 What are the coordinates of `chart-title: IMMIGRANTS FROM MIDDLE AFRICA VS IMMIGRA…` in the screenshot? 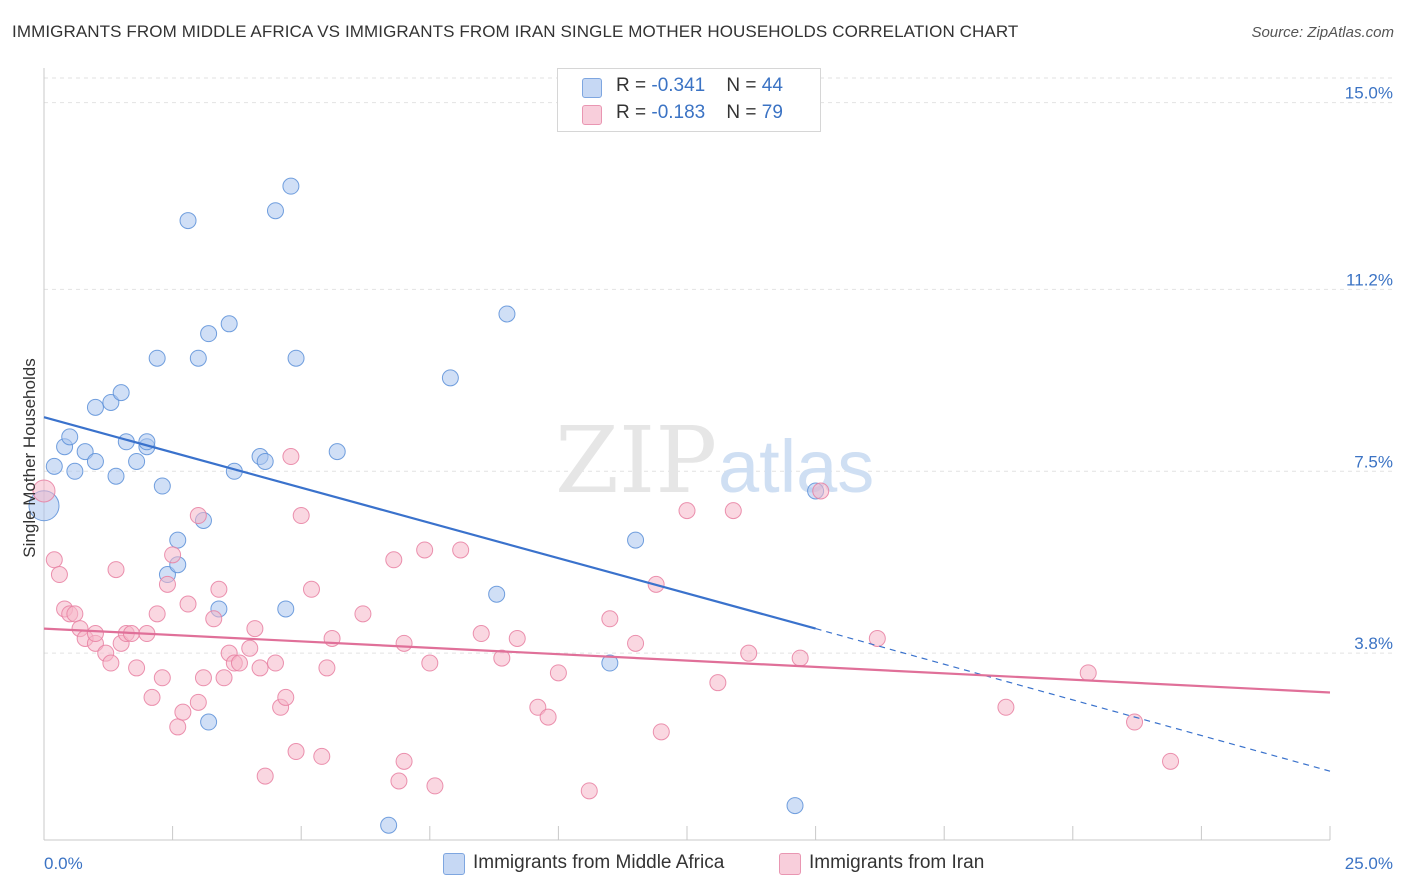 It's located at (515, 31).